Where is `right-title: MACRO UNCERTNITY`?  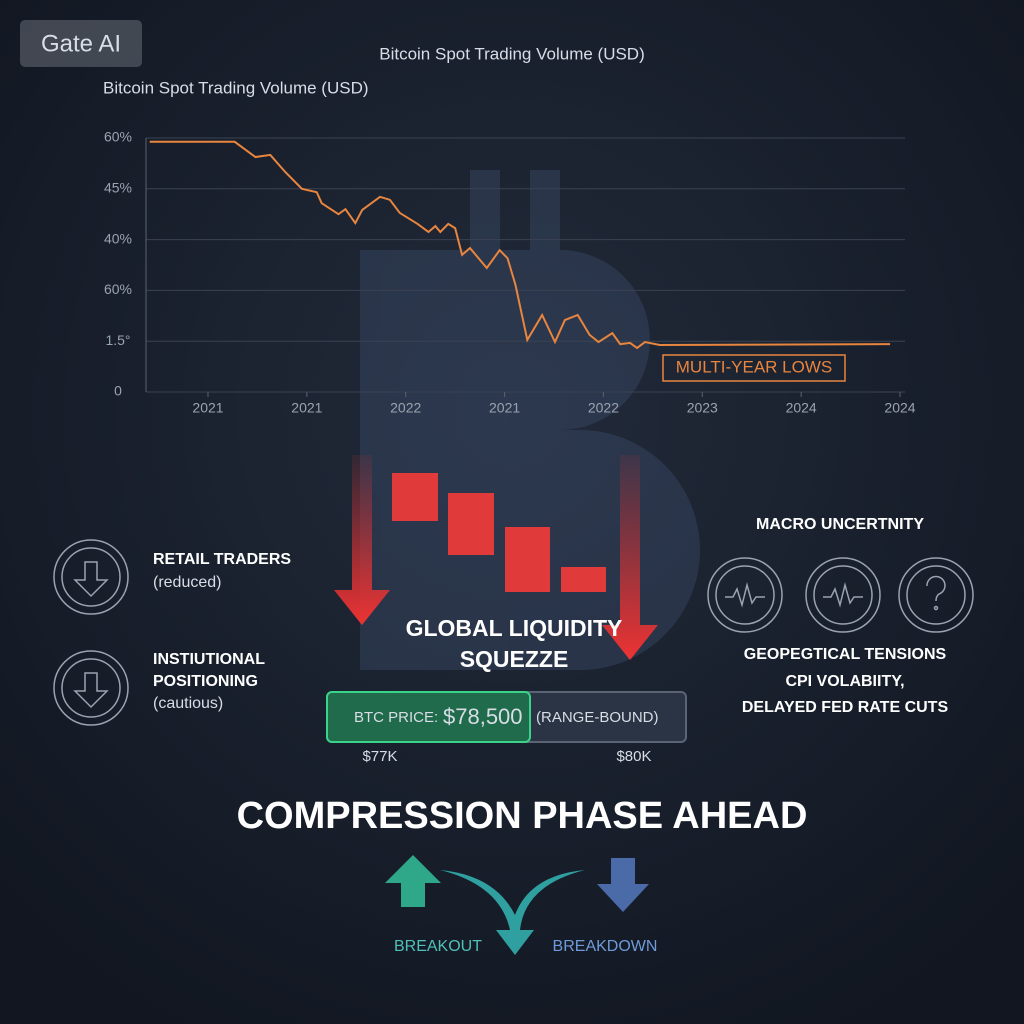
right-title: MACRO UNCERTNITY is located at coordinates (840, 524).